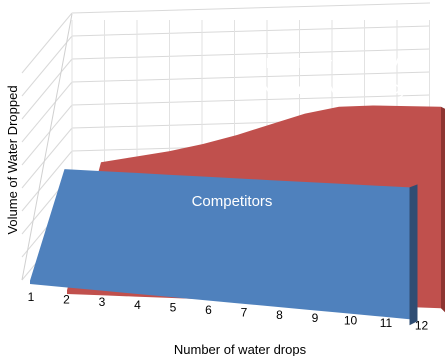 This screenshot has height=356, width=448. Describe the element at coordinates (102, 302) in the screenshot. I see `x-tick-label: 3` at that location.